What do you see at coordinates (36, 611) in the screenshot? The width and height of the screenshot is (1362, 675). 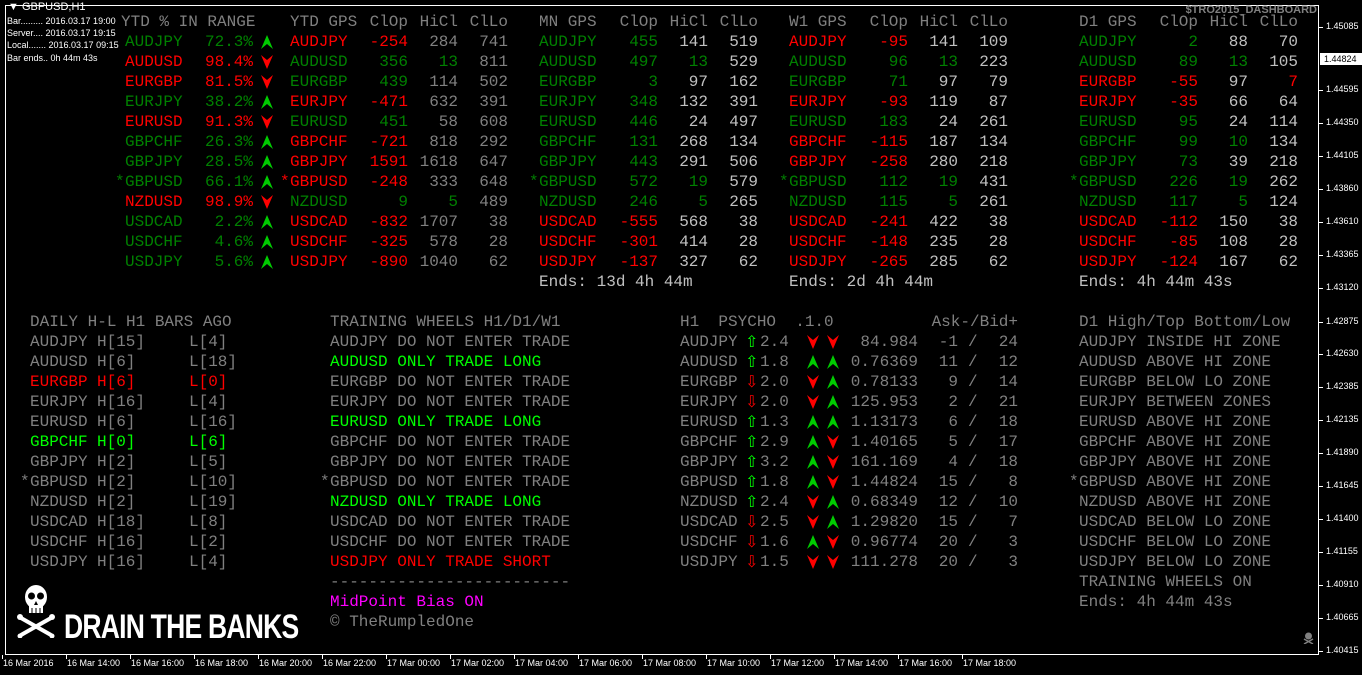 I see `skull-crossbones-icon` at bounding box center [36, 611].